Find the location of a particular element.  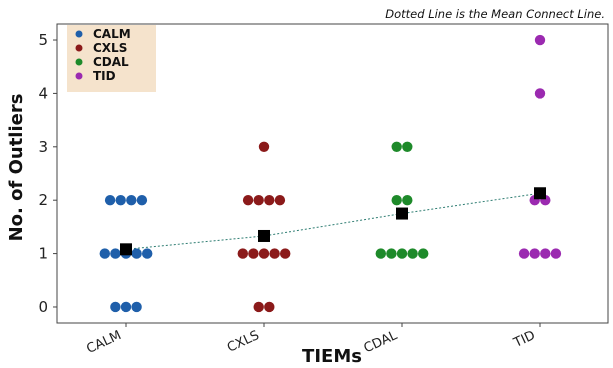

mean-marker-tid is located at coordinates (540, 193).